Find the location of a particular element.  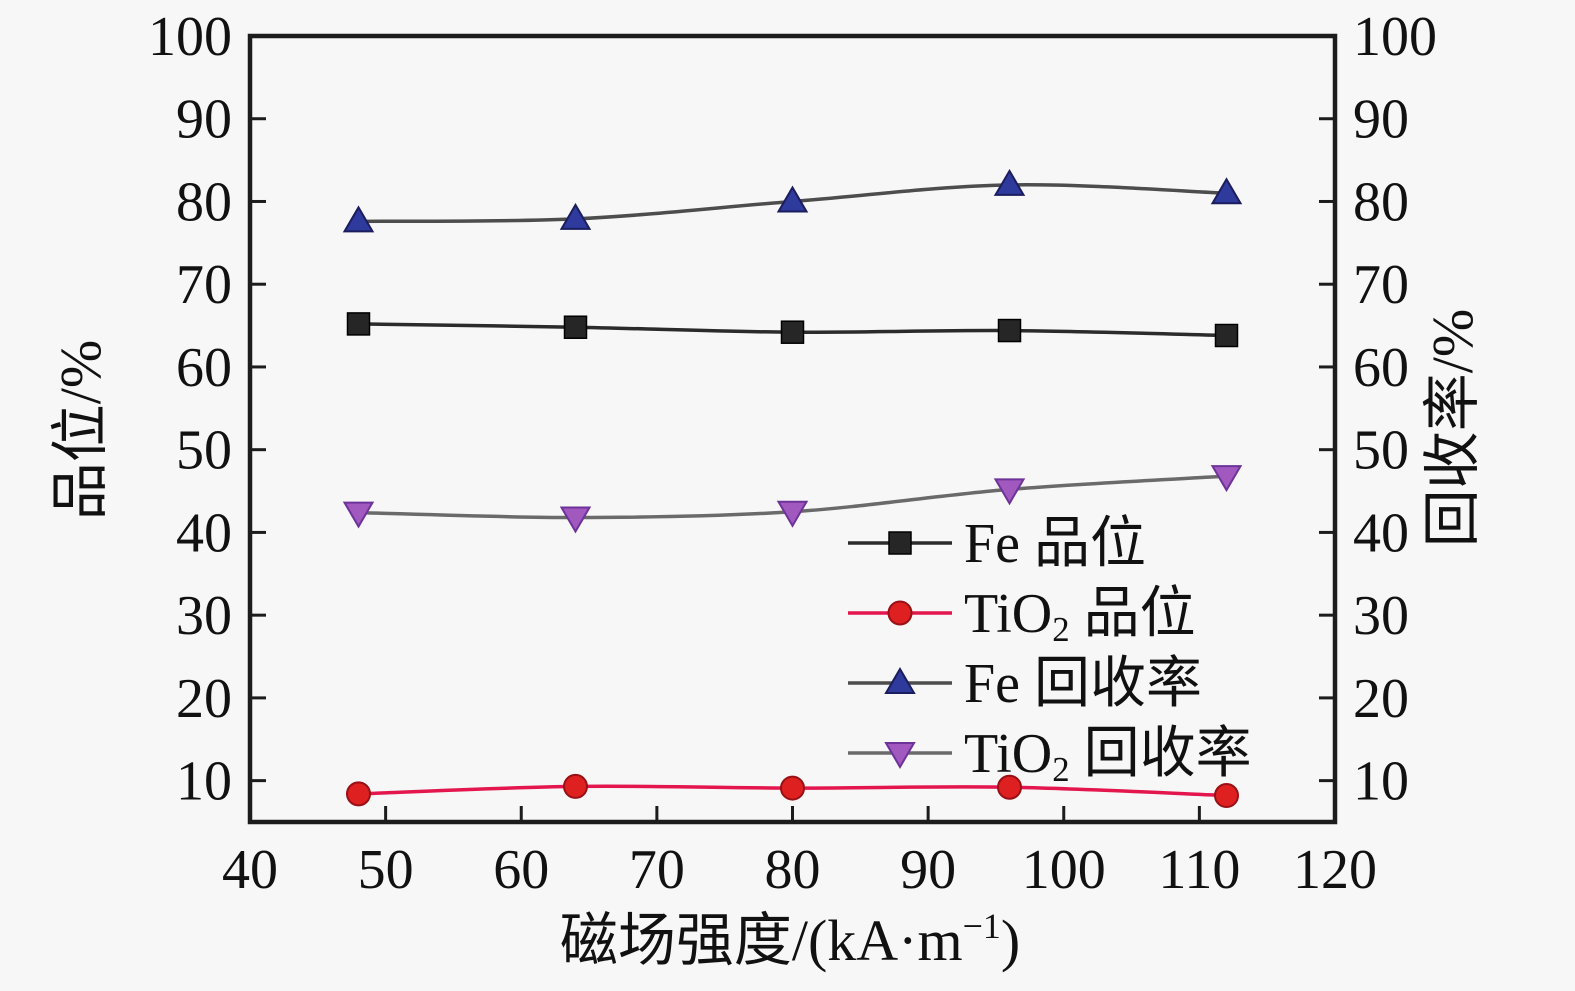

x-axis-tick-label: 120 is located at coordinates (1335, 870).